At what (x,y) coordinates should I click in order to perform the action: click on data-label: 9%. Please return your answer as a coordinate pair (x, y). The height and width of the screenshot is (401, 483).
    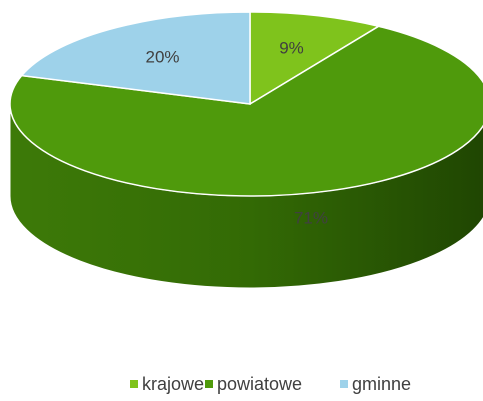
    Looking at the image, I should click on (291, 48).